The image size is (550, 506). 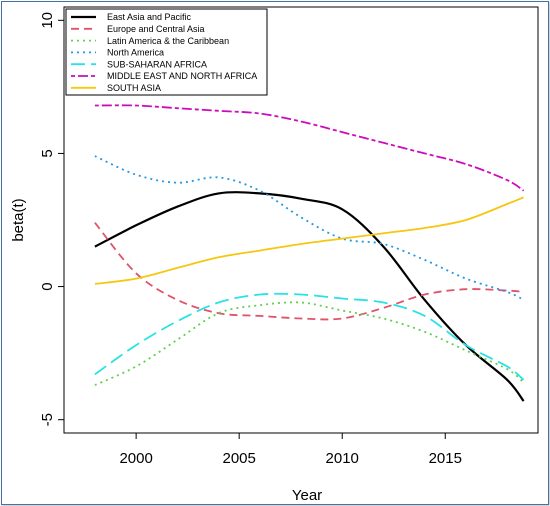 What do you see at coordinates (168, 41) in the screenshot?
I see `legend-label-3: Latin America & the Caribbean` at bounding box center [168, 41].